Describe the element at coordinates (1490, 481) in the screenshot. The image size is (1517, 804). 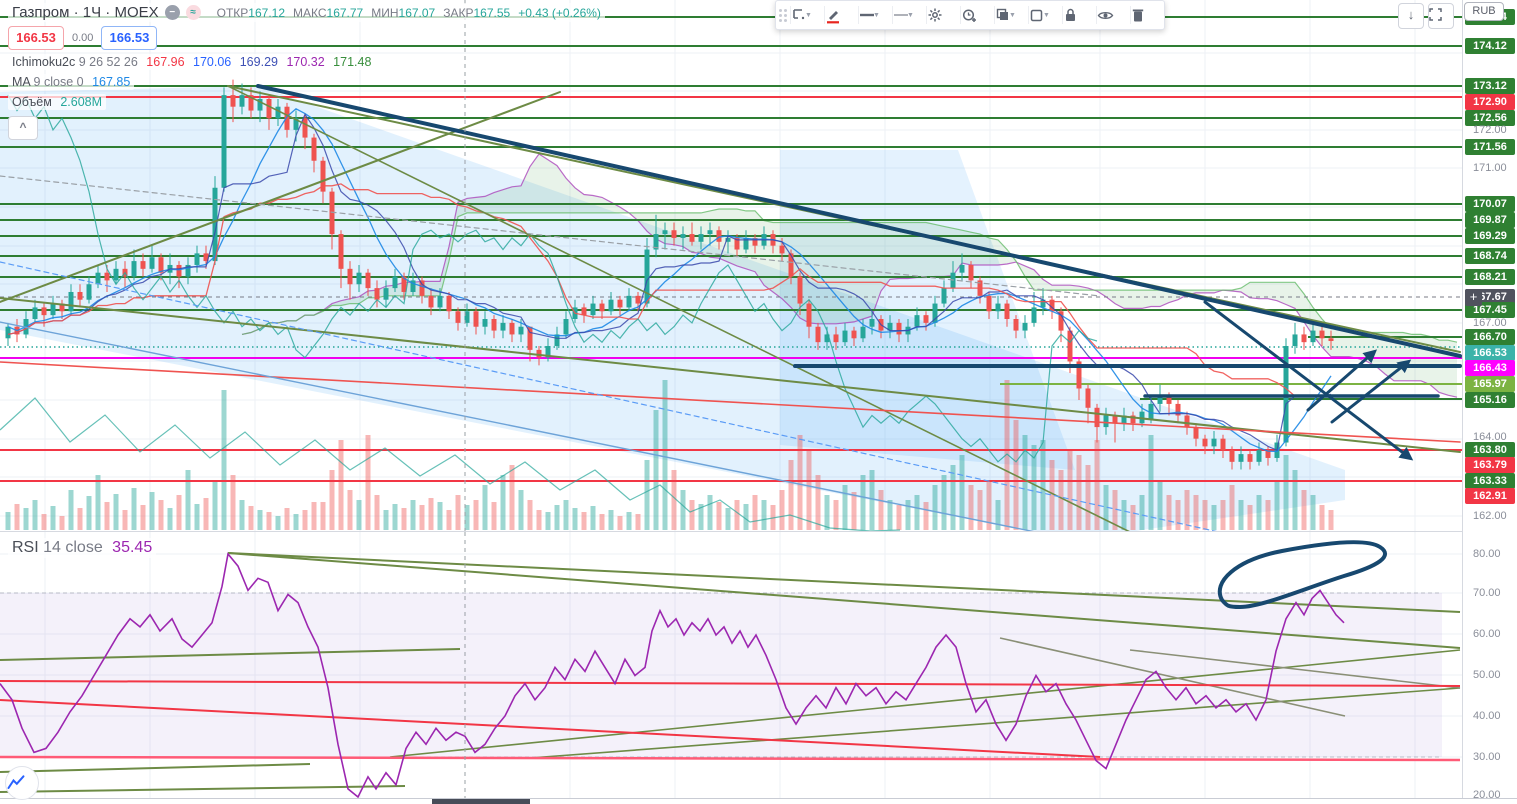
I see `price-label-163.33: 163.33` at that location.